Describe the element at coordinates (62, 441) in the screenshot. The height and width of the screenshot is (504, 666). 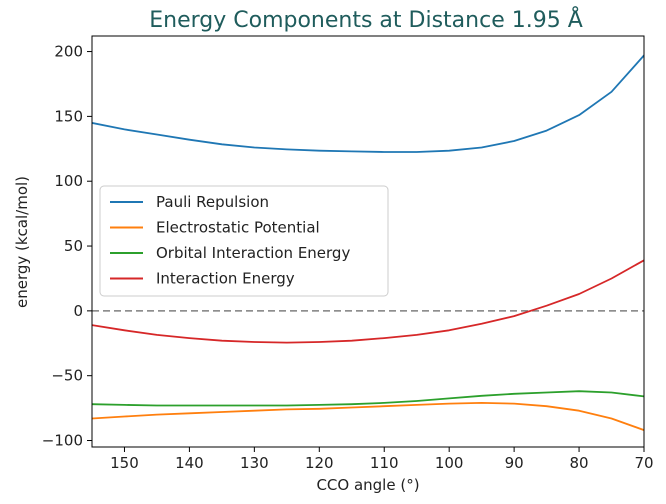
I see `y-tick-label: −100` at that location.